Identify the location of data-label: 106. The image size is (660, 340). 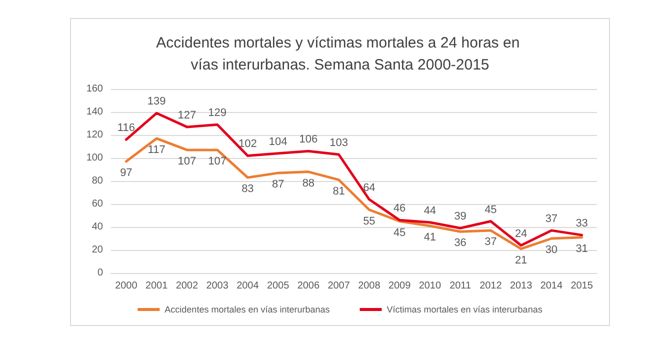
(308, 140).